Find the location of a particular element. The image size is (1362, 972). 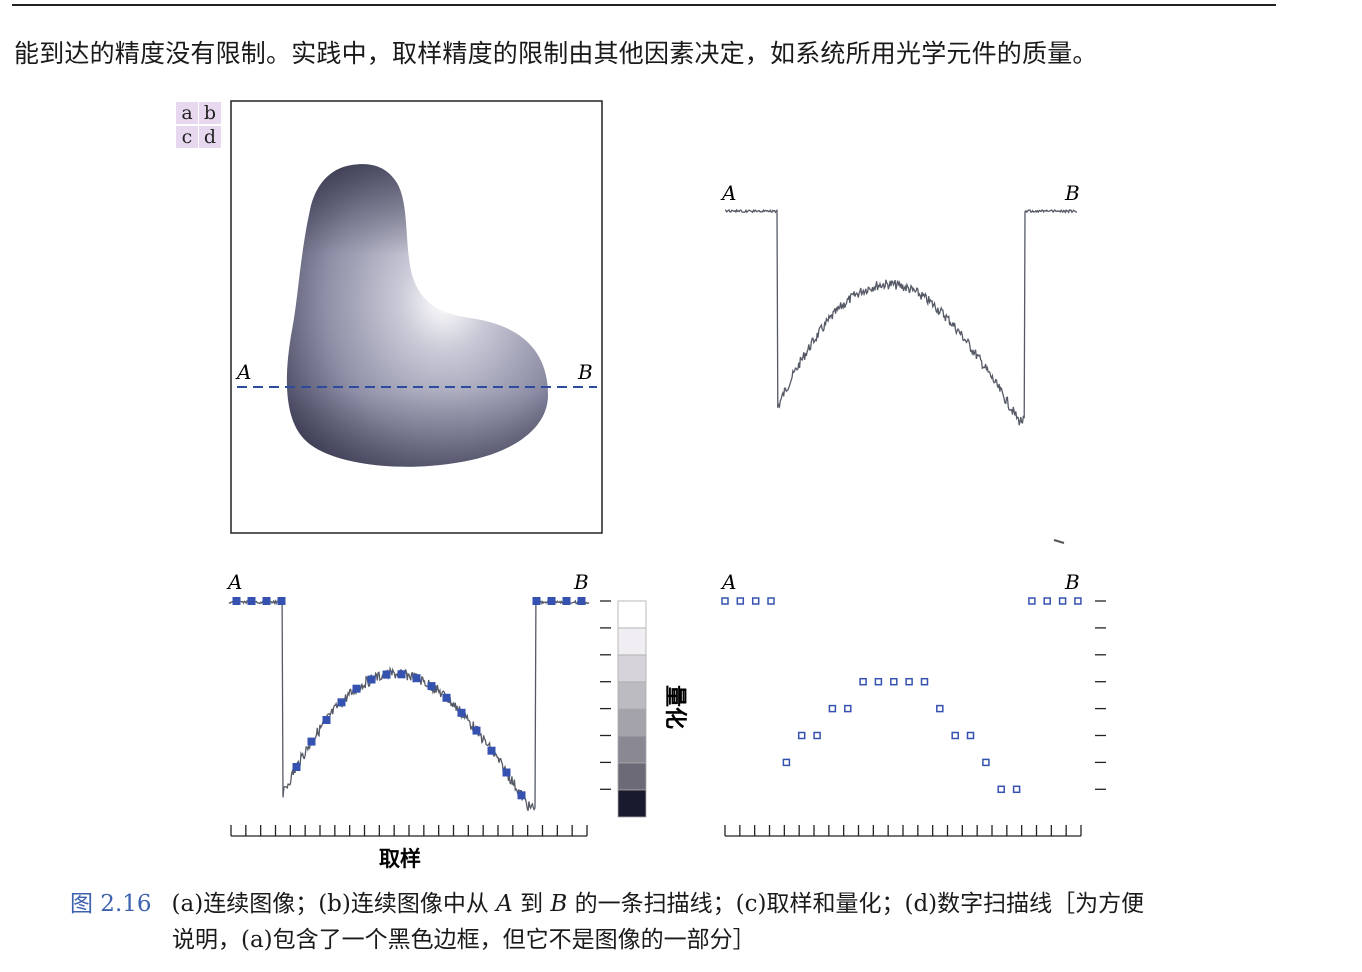

caption-b: B is located at coordinates (559, 904).